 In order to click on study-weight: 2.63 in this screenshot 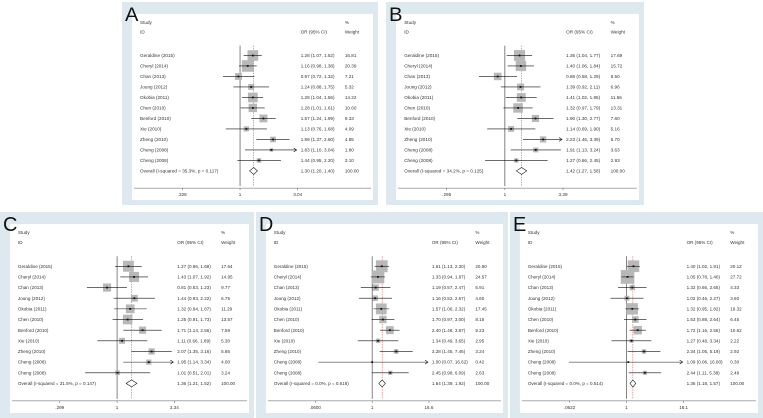, I will do `click(479, 372)`.